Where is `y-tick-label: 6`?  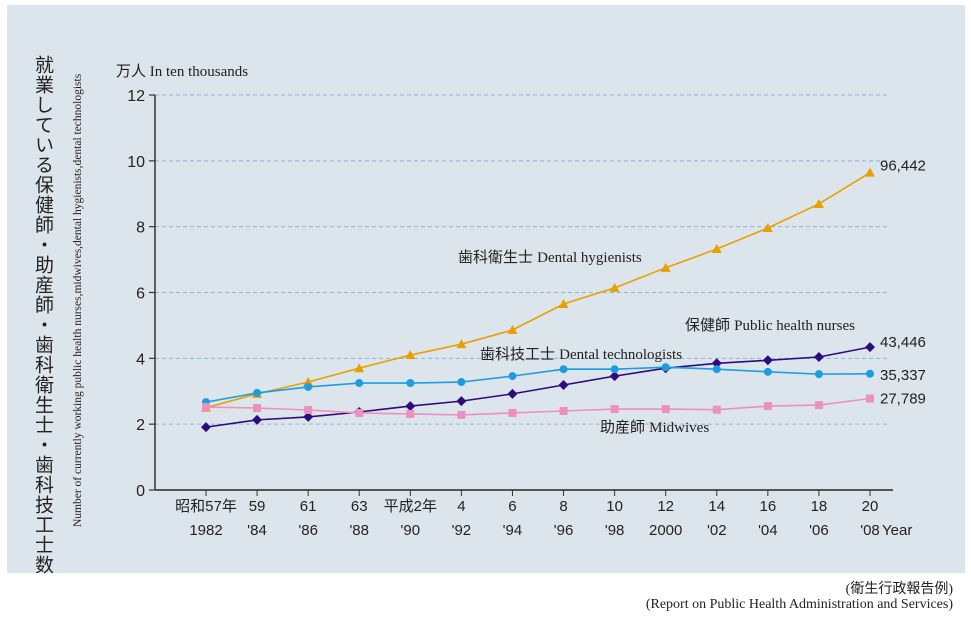
y-tick-label: 6 is located at coordinates (140, 294).